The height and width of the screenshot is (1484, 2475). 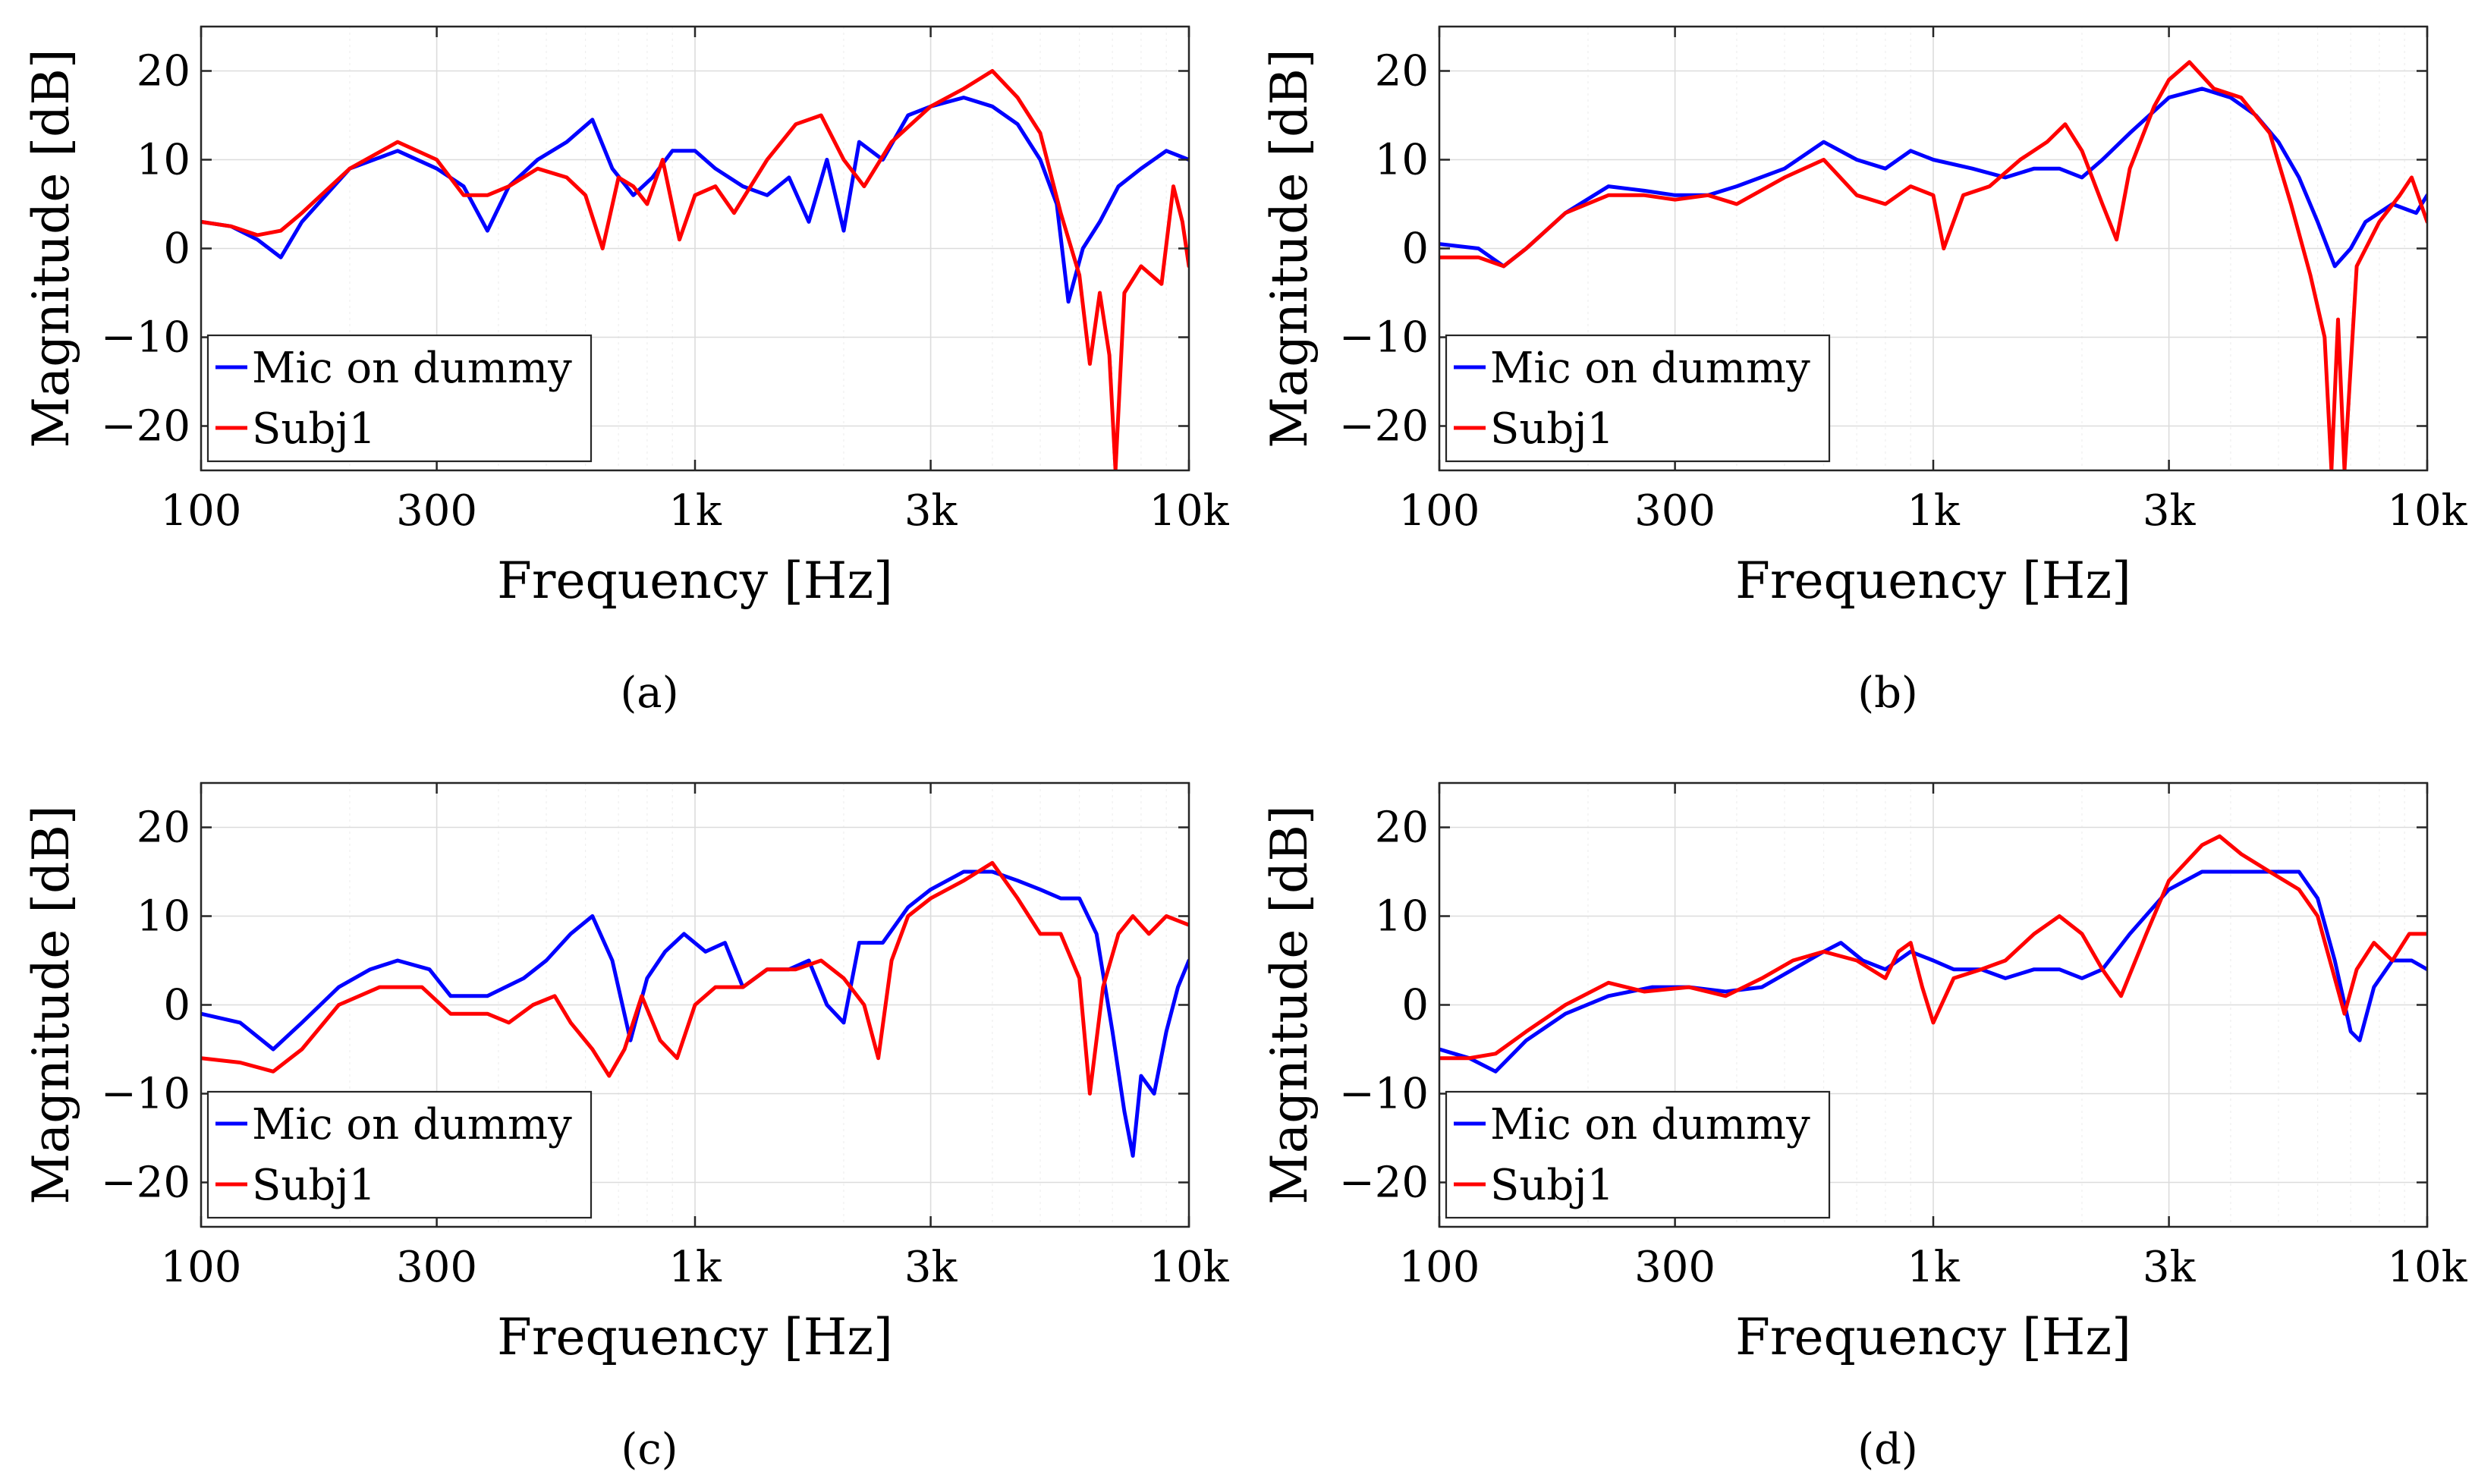 I want to click on panel-caption: (c), so click(x=649, y=1449).